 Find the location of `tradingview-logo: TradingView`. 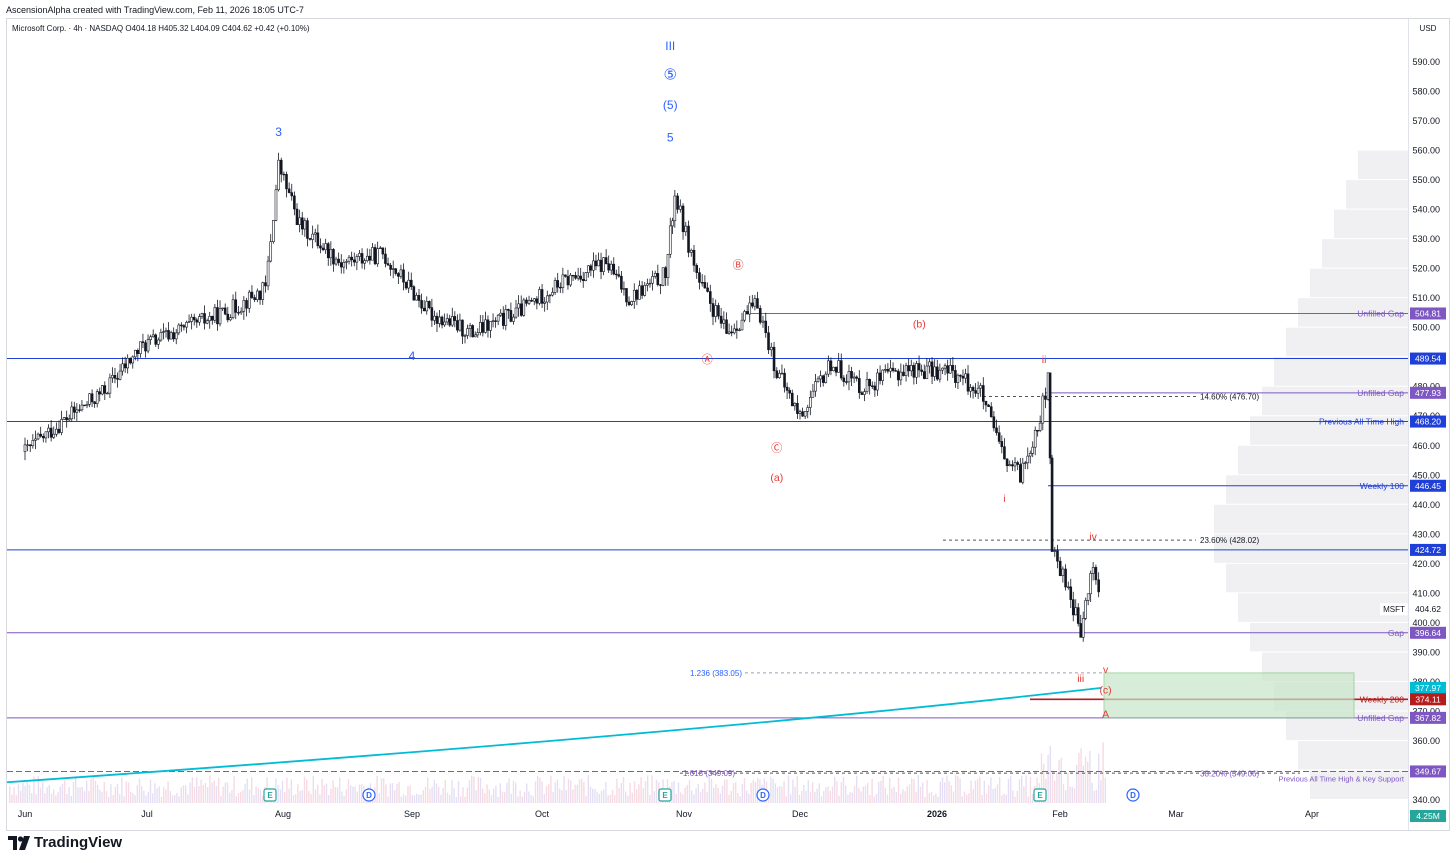

tradingview-logo: TradingView is located at coordinates (65, 842).